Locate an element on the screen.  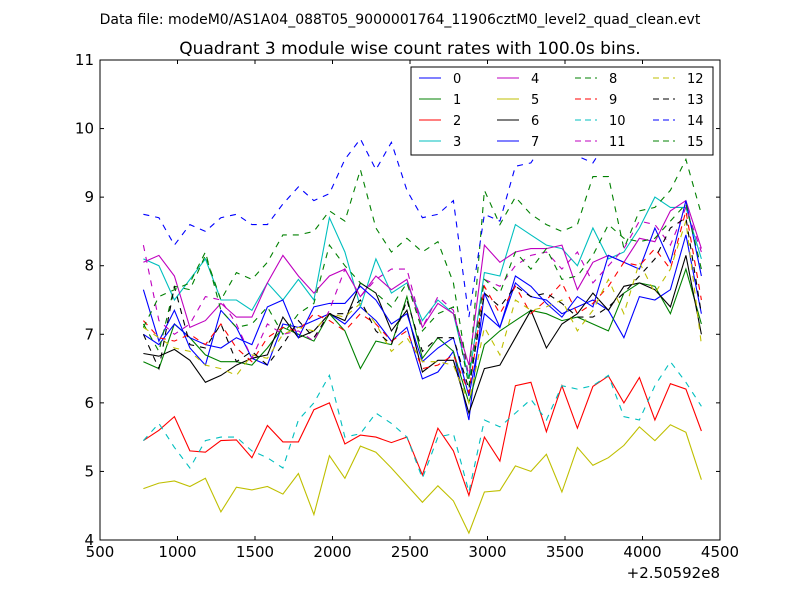
x-tick-label: 2000 is located at coordinates (332, 552).